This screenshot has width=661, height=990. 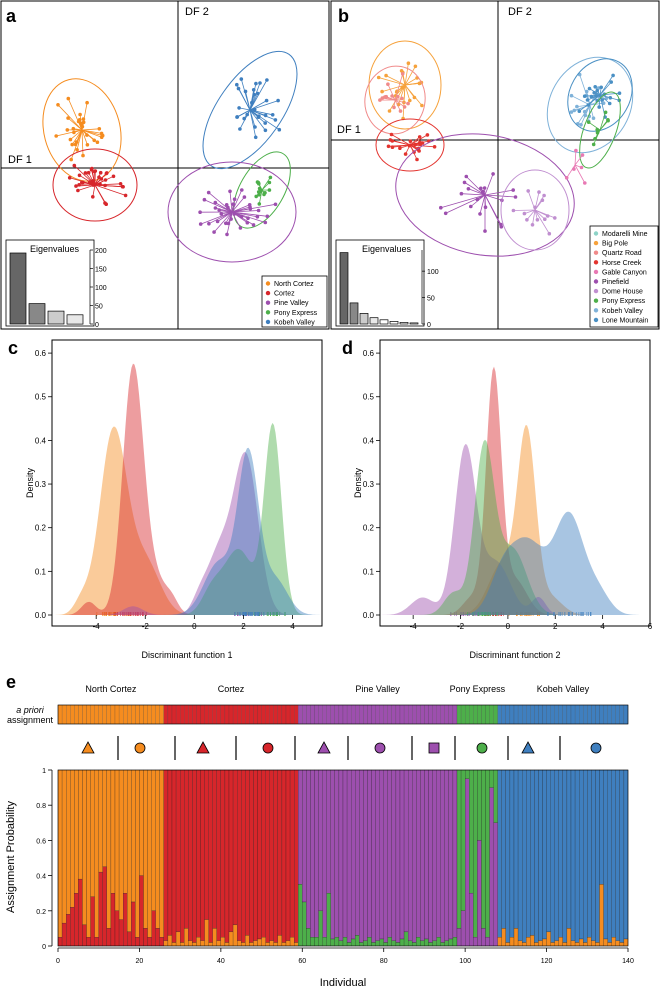 What do you see at coordinates (431, 299) in the screenshot?
I see `eigen-tick-label: 50` at bounding box center [431, 299].